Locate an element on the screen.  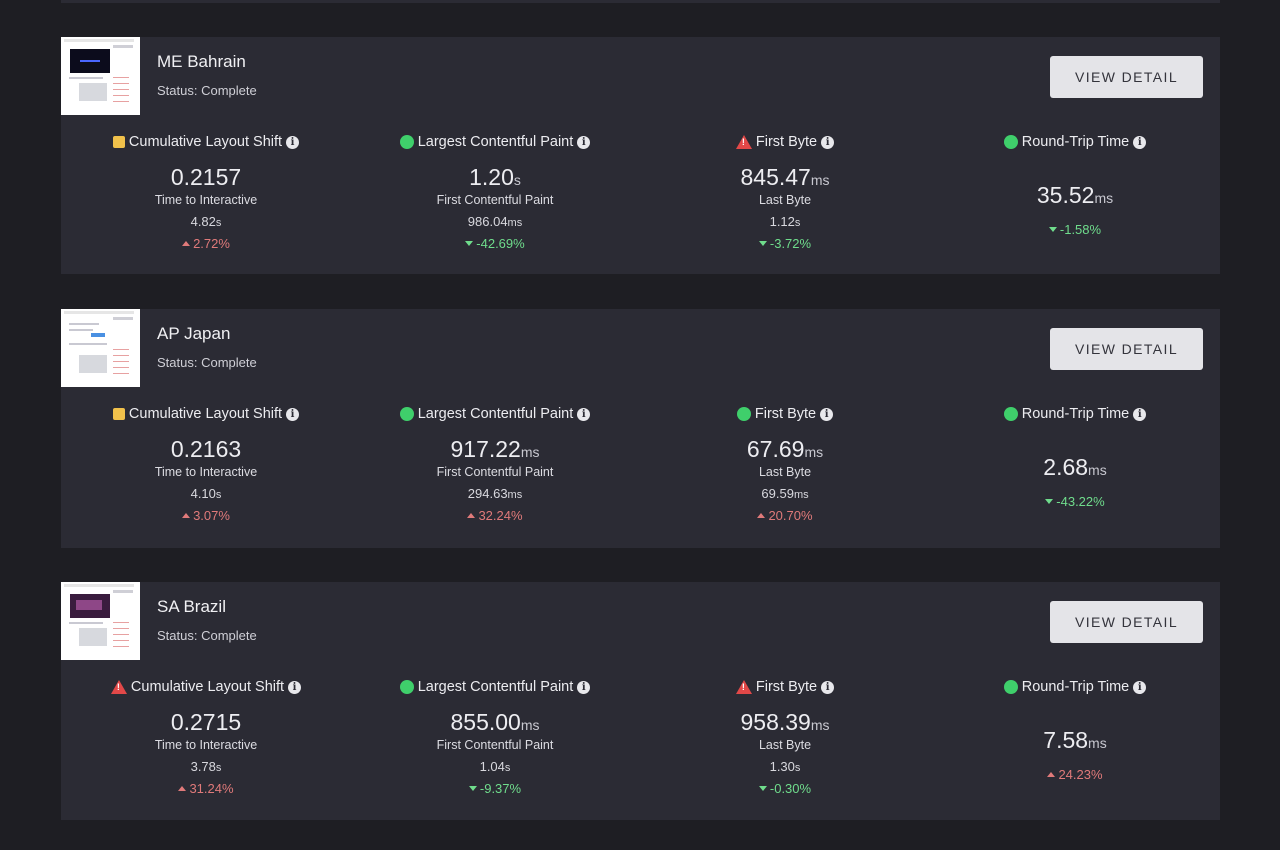
metric-value: 67.69ms is located at coordinates (785, 449).